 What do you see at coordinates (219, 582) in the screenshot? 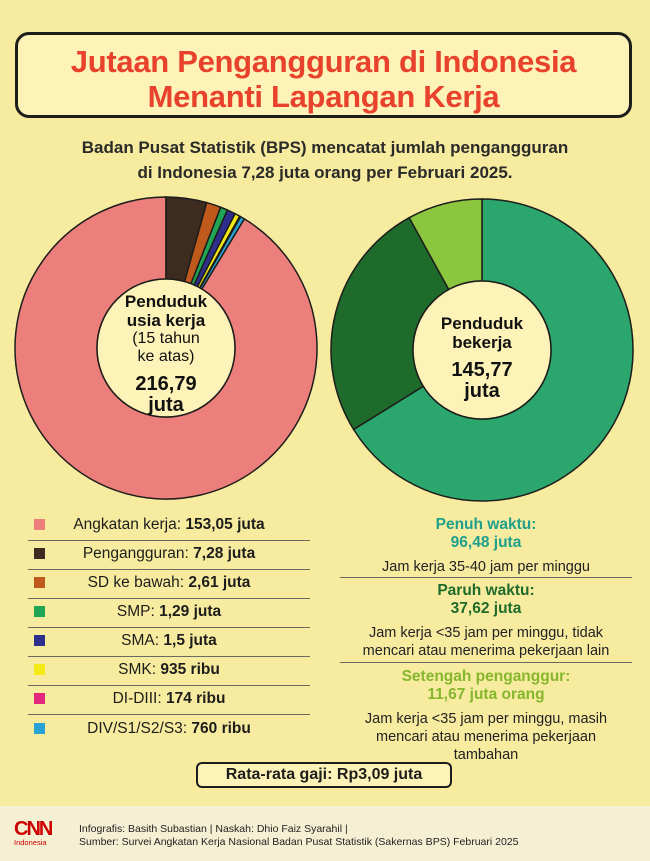
I see `legend-value: 2,61 juta` at bounding box center [219, 582].